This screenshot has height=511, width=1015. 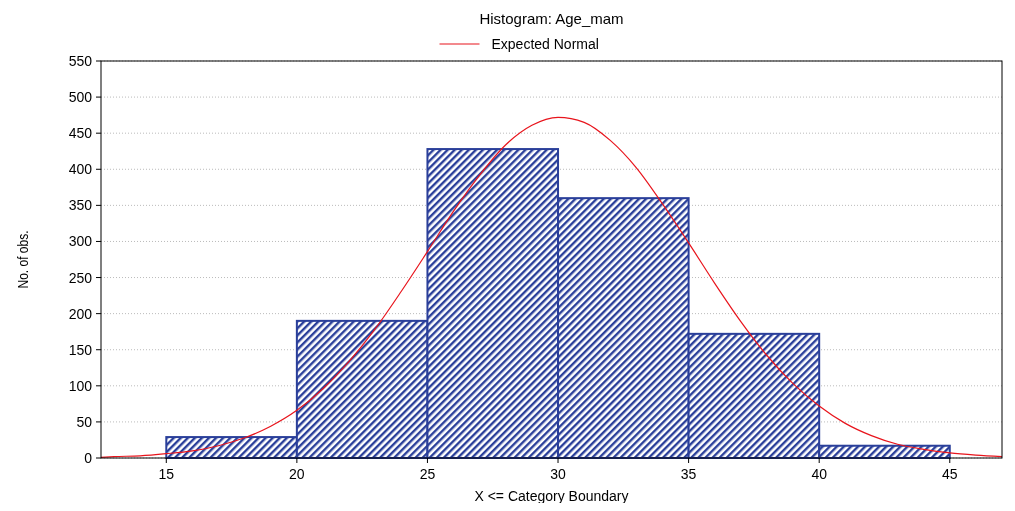 What do you see at coordinates (551, 496) in the screenshot?
I see `x-axis-title: X <= Category Boundary` at bounding box center [551, 496].